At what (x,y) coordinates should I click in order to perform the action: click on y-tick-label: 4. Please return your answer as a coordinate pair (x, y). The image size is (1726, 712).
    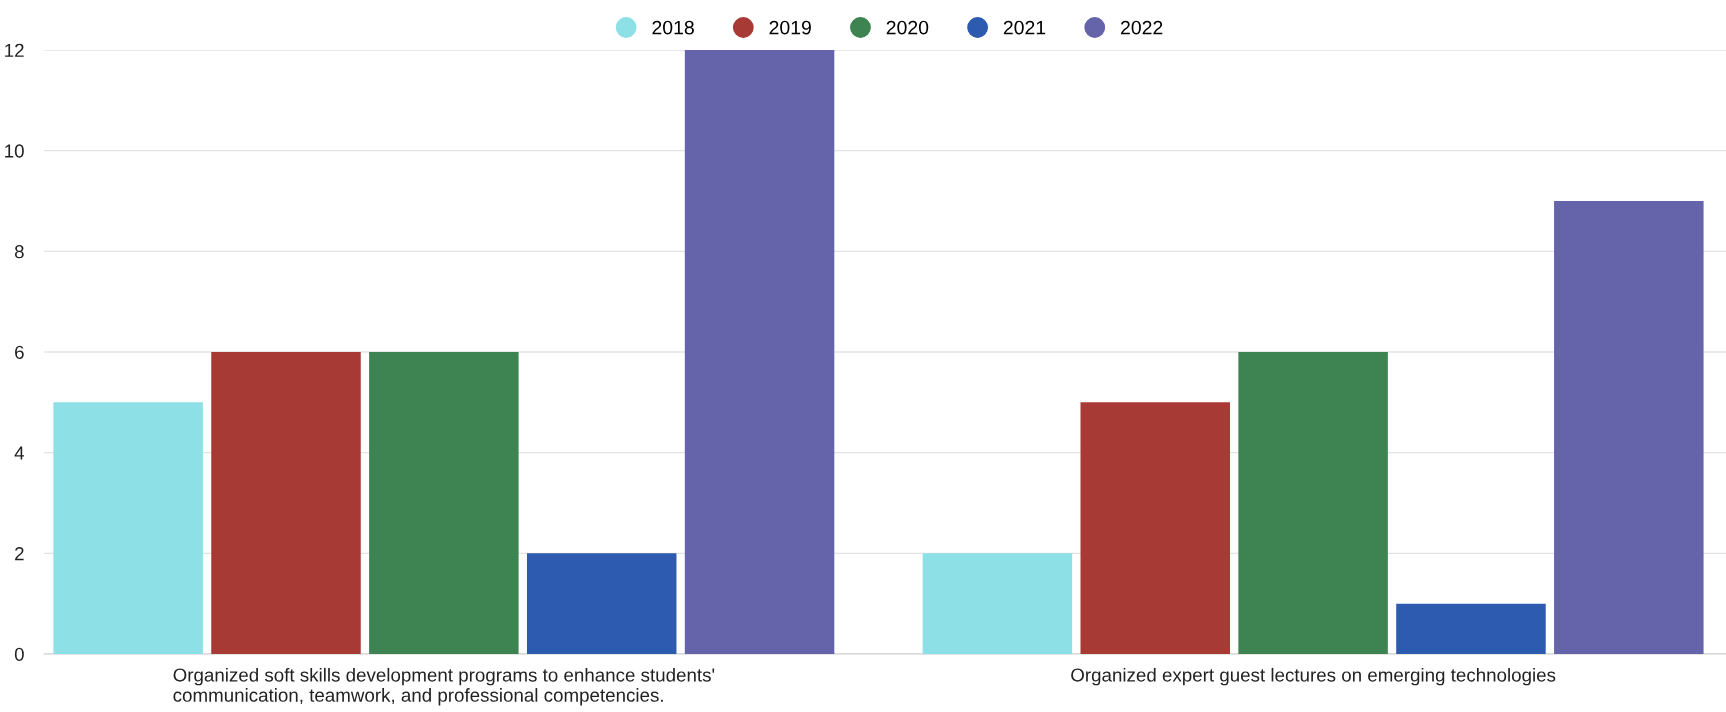
    Looking at the image, I should click on (19, 453).